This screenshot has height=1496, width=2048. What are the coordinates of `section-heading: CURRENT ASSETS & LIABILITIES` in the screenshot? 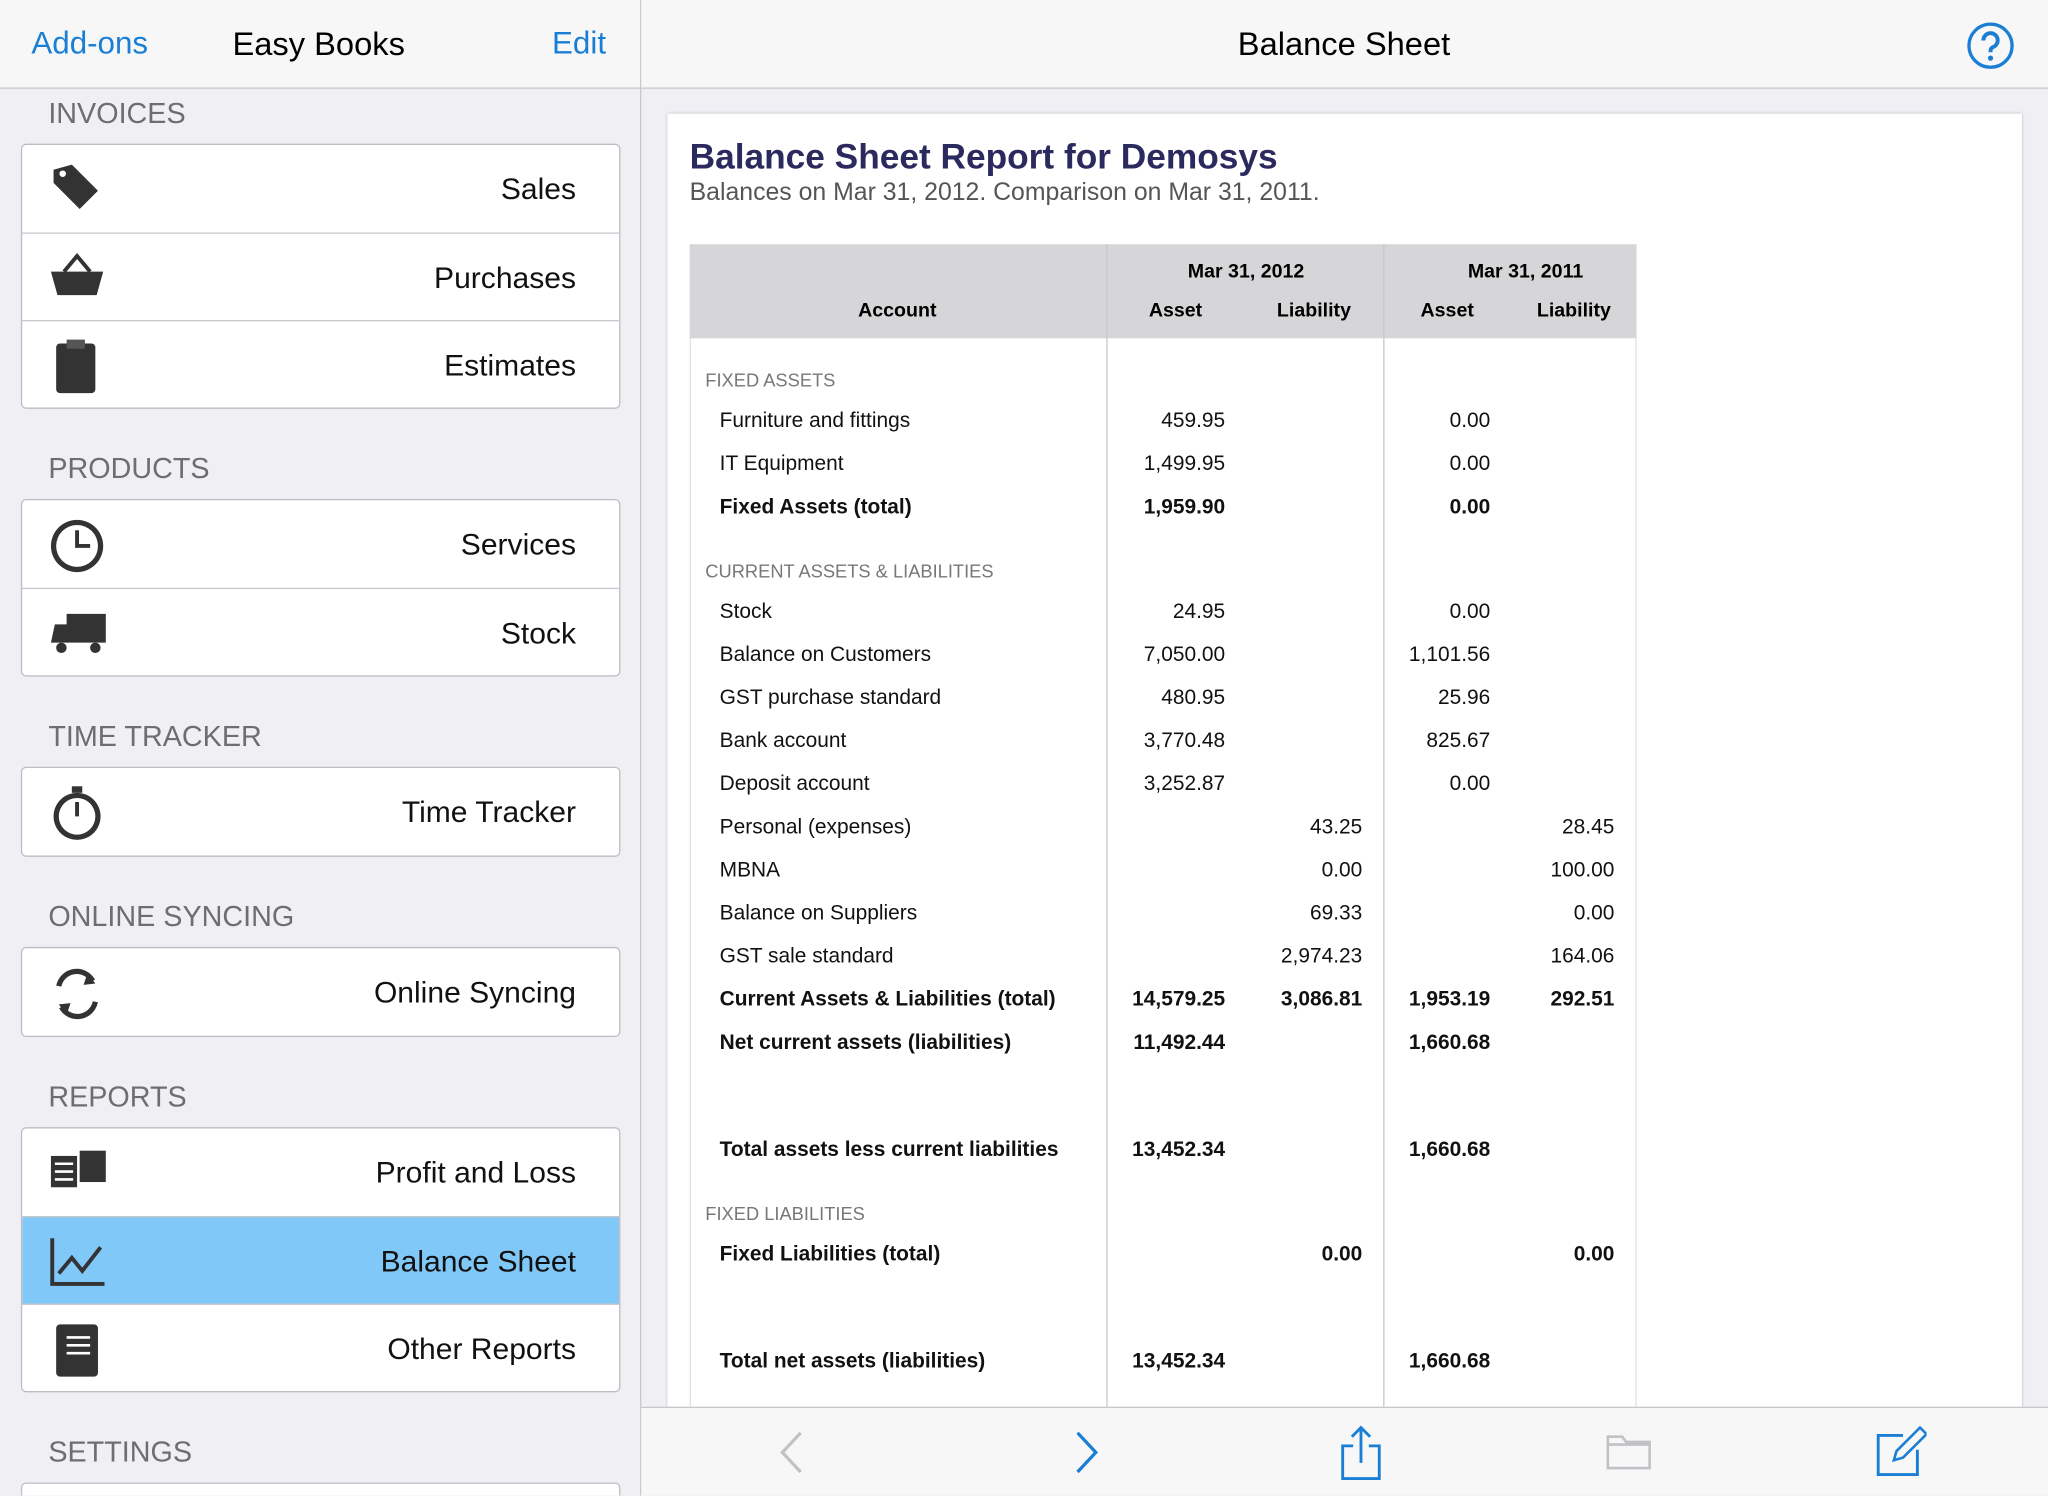 It's located at (849, 571).